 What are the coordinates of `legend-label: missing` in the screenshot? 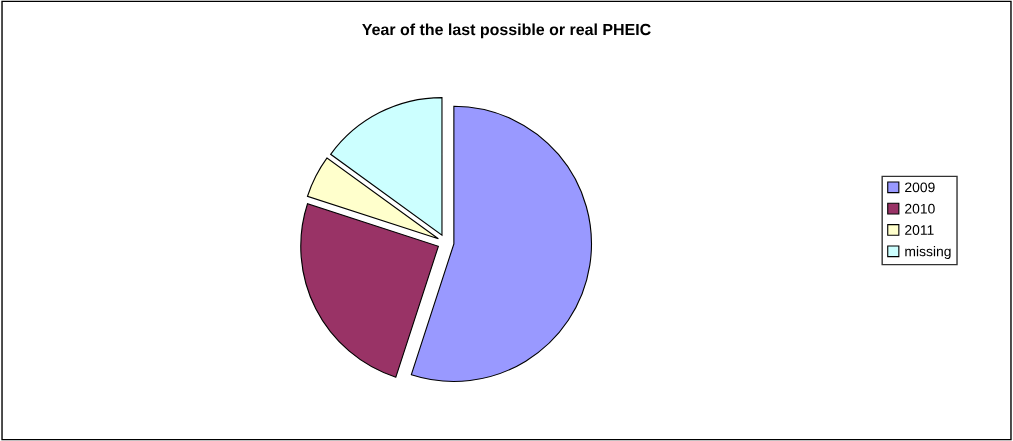 It's located at (928, 253).